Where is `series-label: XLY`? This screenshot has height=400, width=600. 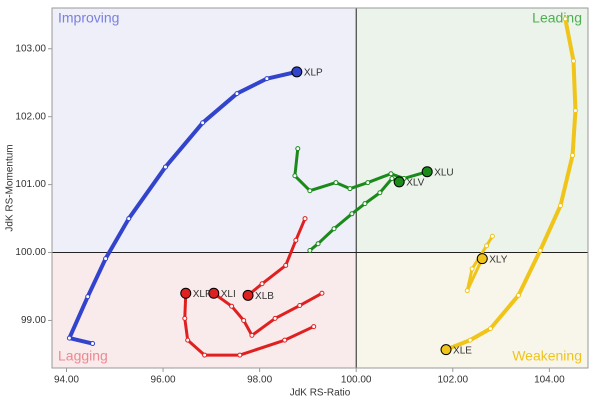 series-label: XLY is located at coordinates (498, 259).